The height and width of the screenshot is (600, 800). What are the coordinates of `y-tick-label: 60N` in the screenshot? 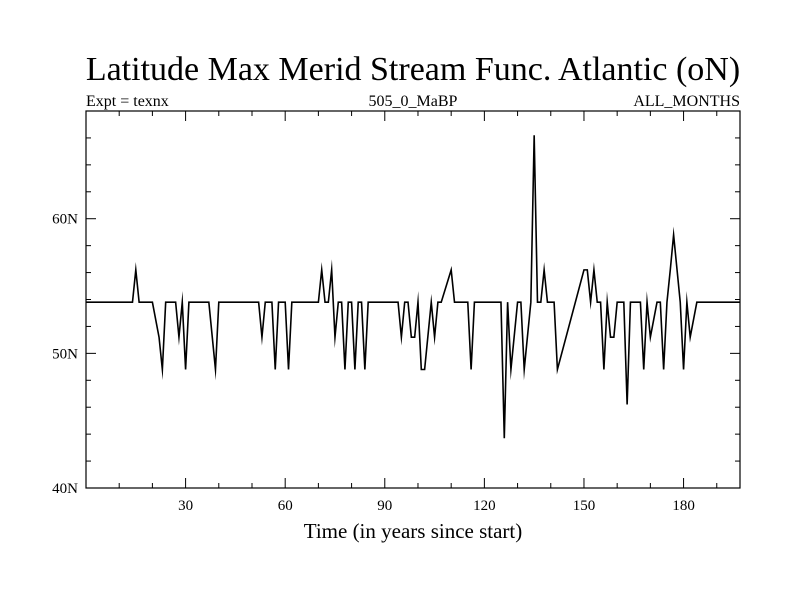 It's located at (65, 220).